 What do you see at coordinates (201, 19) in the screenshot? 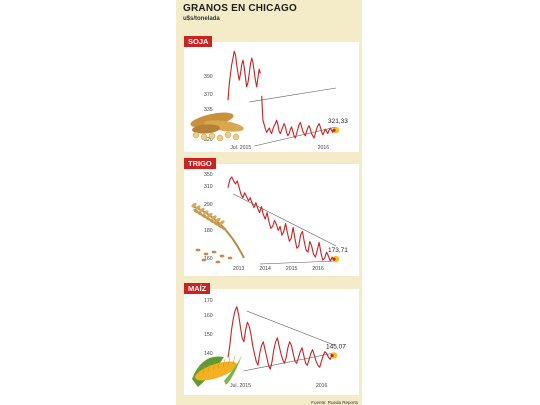
I see `unit-label: u$s/tonelada` at bounding box center [201, 19].